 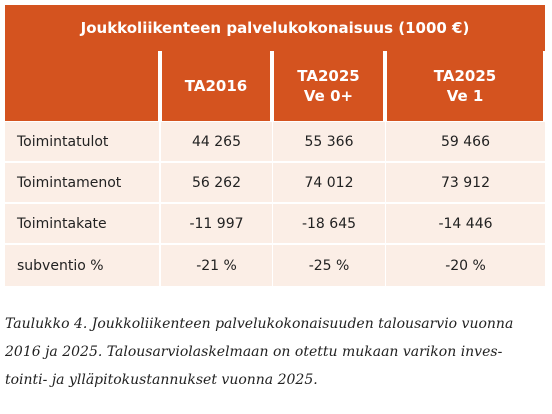 I want to click on header-line: Ve 0+, so click(x=328, y=96).